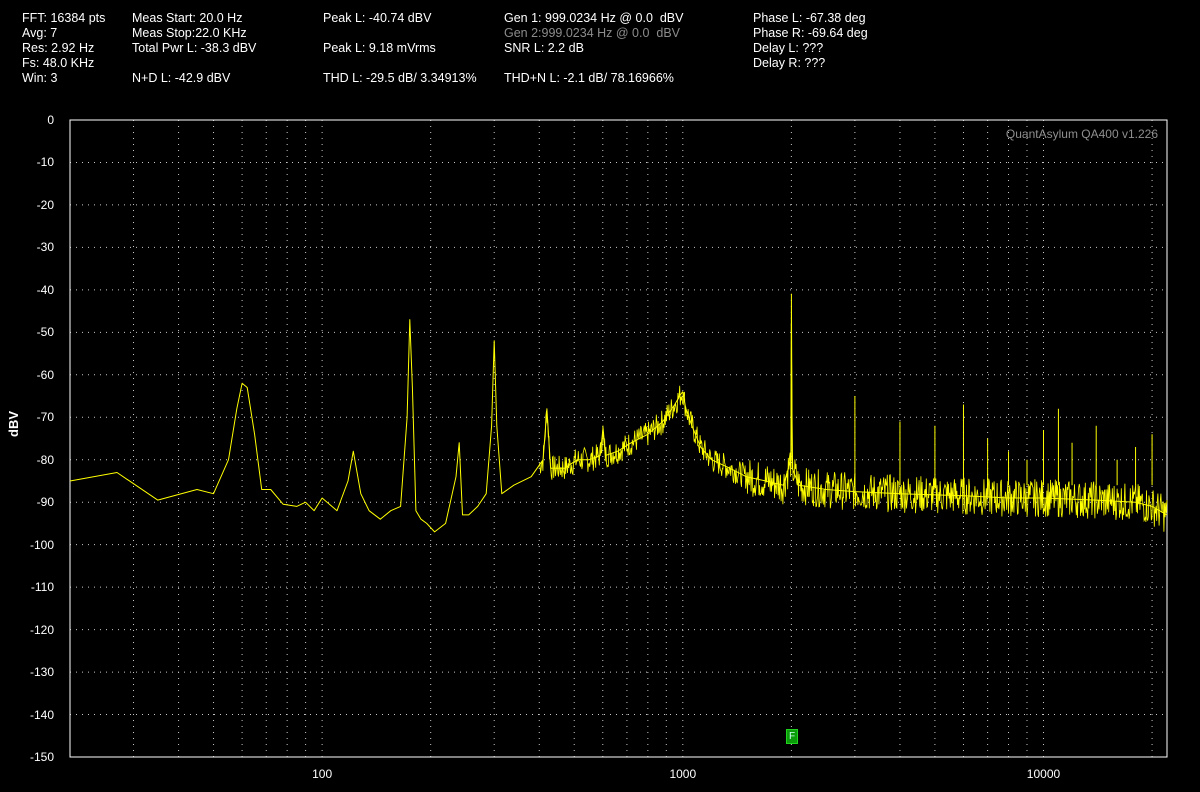 The width and height of the screenshot is (1200, 792). What do you see at coordinates (194, 48) in the screenshot?
I see `total-power-readout: Total Pwr L: -38.3 dBV` at bounding box center [194, 48].